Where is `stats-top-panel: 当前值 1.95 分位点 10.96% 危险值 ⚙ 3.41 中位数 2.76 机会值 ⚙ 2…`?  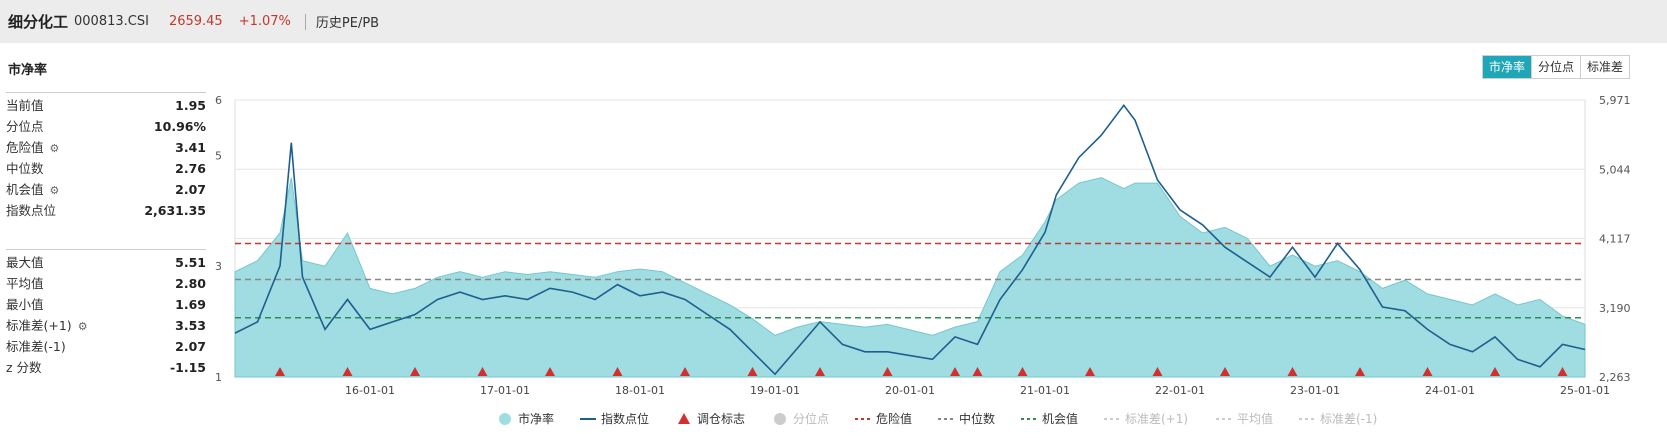 stats-top-panel: 当前值 1.95 分位点 10.96% 危险值 ⚙ 3.41 中位数 2.76 机会值 ⚙ 2… is located at coordinates (106, 156).